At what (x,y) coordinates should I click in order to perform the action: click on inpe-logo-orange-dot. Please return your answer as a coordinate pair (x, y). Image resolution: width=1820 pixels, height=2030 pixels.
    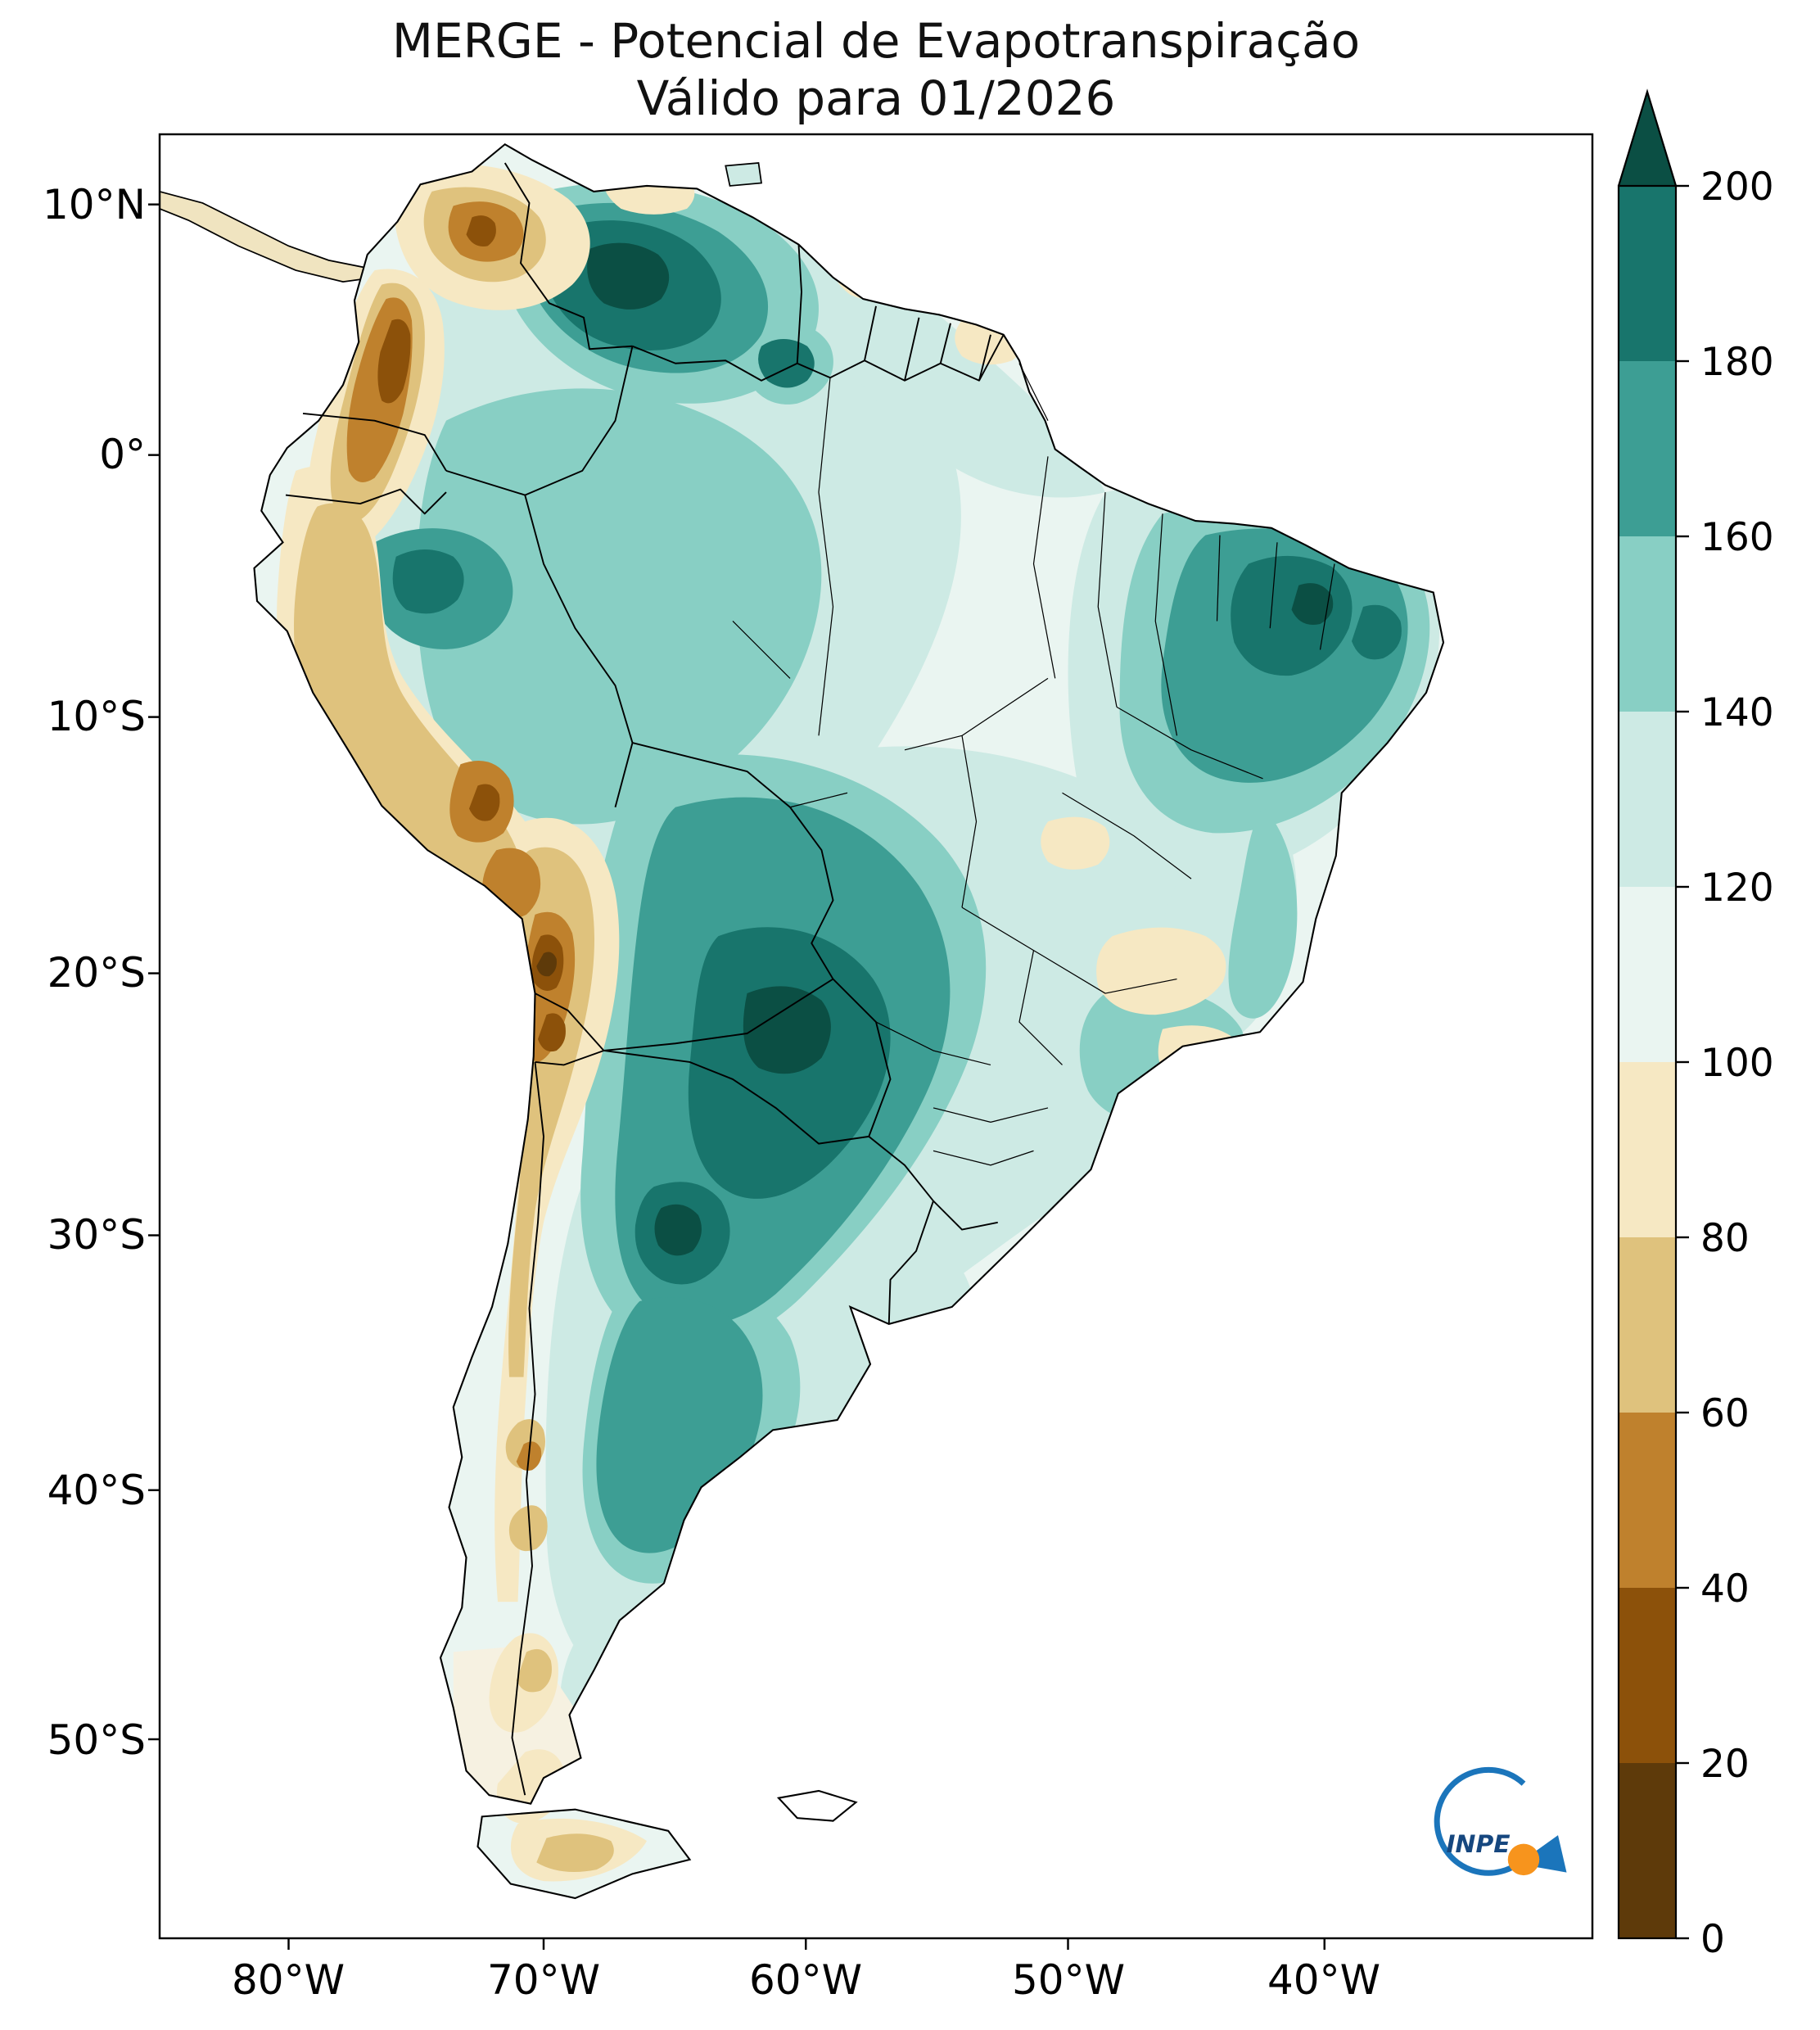
    Looking at the image, I should click on (1523, 1859).